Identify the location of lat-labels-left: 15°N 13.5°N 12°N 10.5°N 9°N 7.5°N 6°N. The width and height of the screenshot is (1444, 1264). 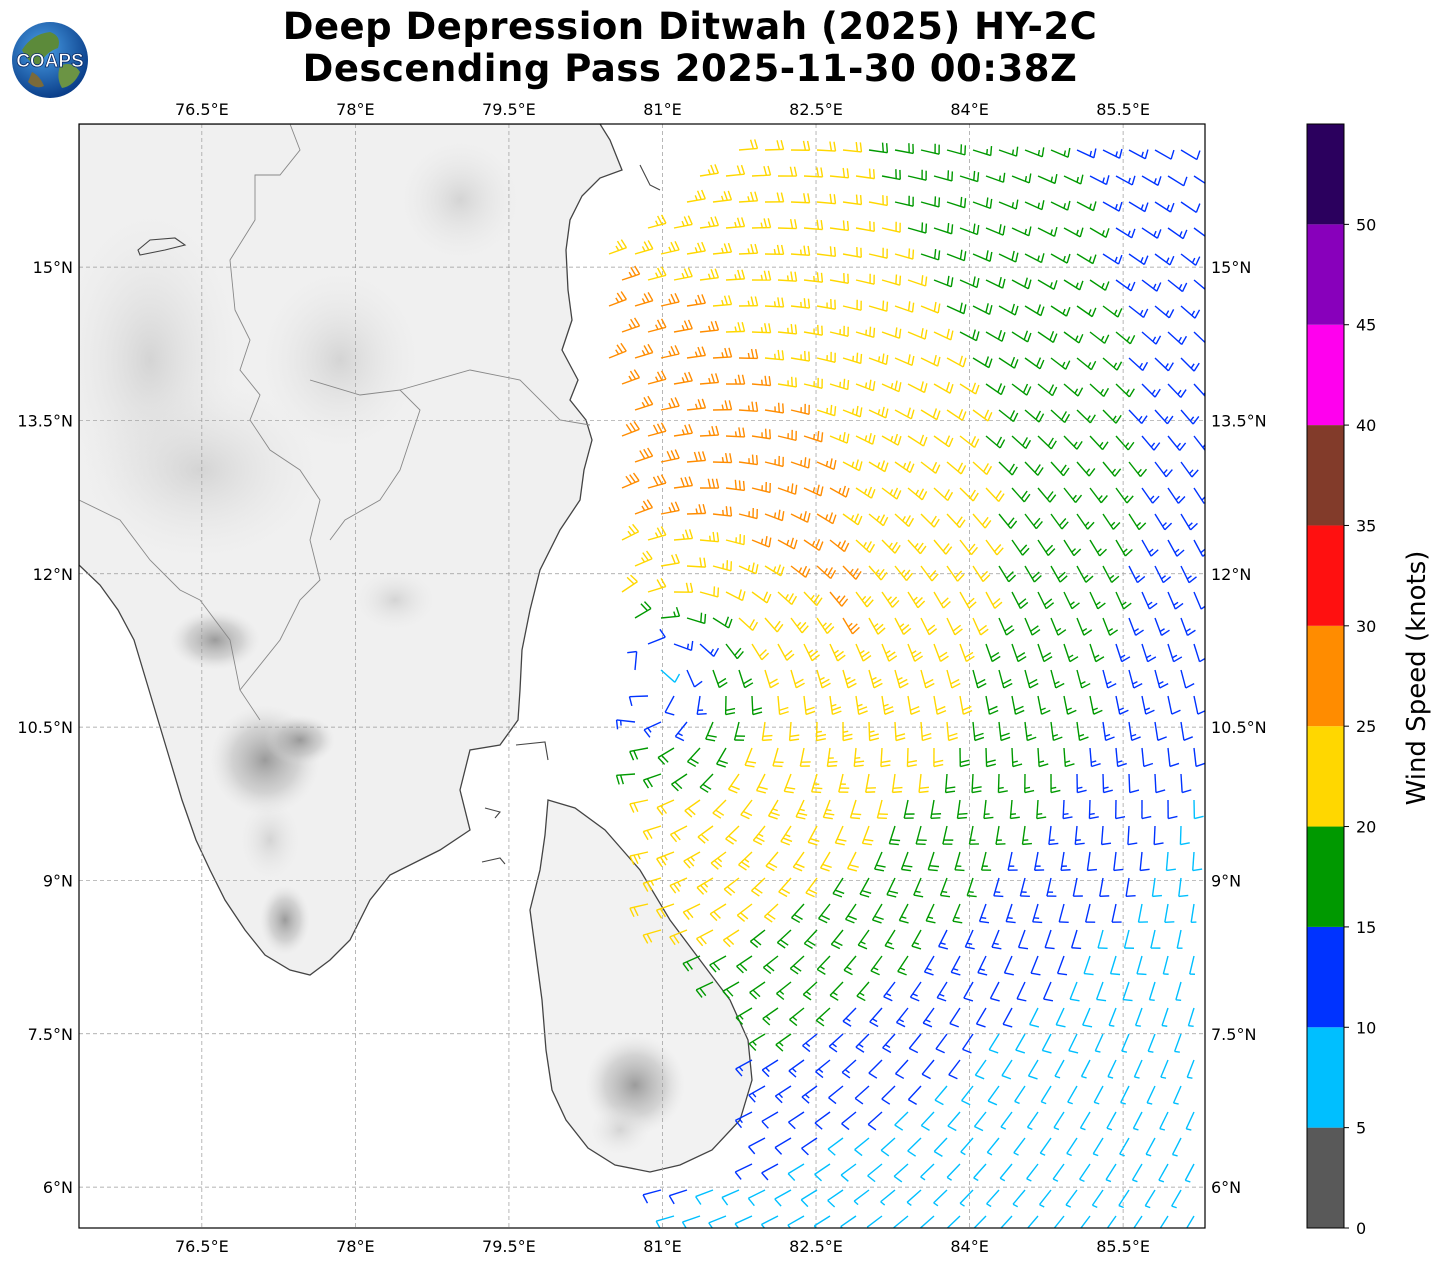
(45, 727).